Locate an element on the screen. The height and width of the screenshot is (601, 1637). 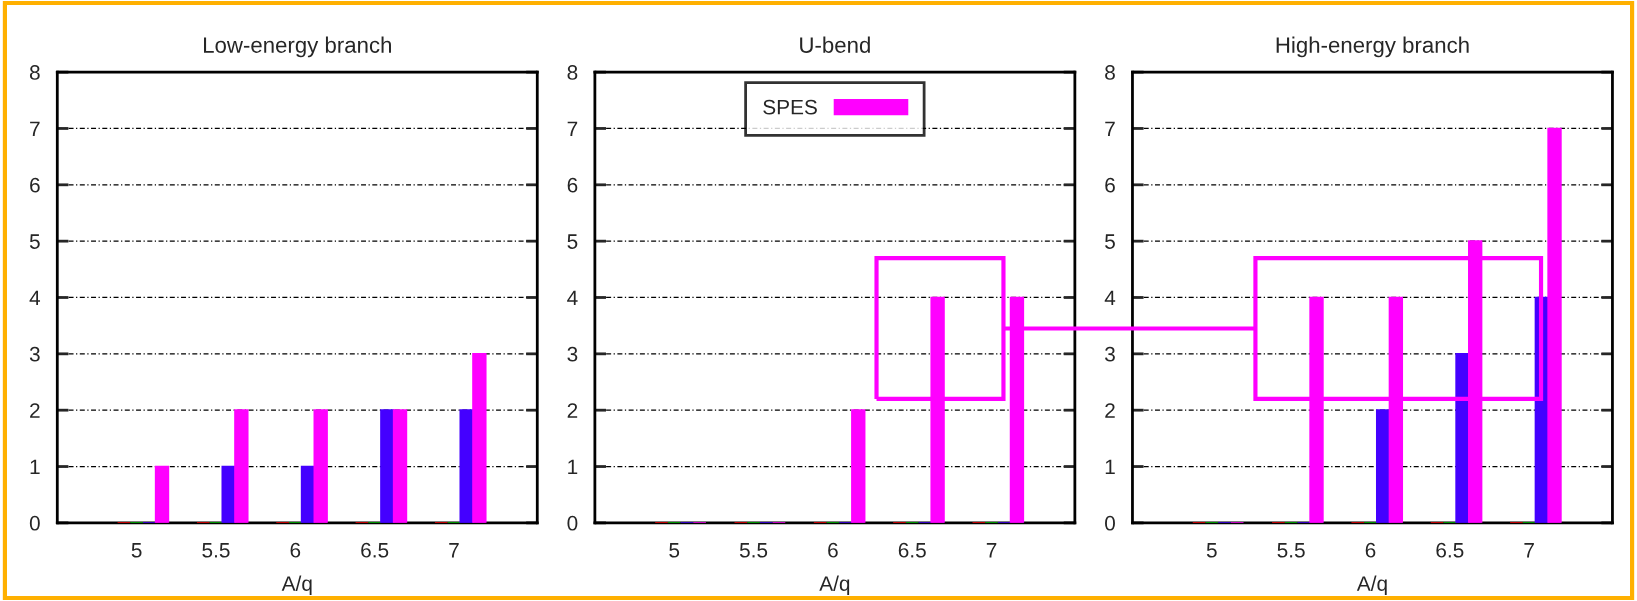
chart-title: U-bend is located at coordinates (835, 44).